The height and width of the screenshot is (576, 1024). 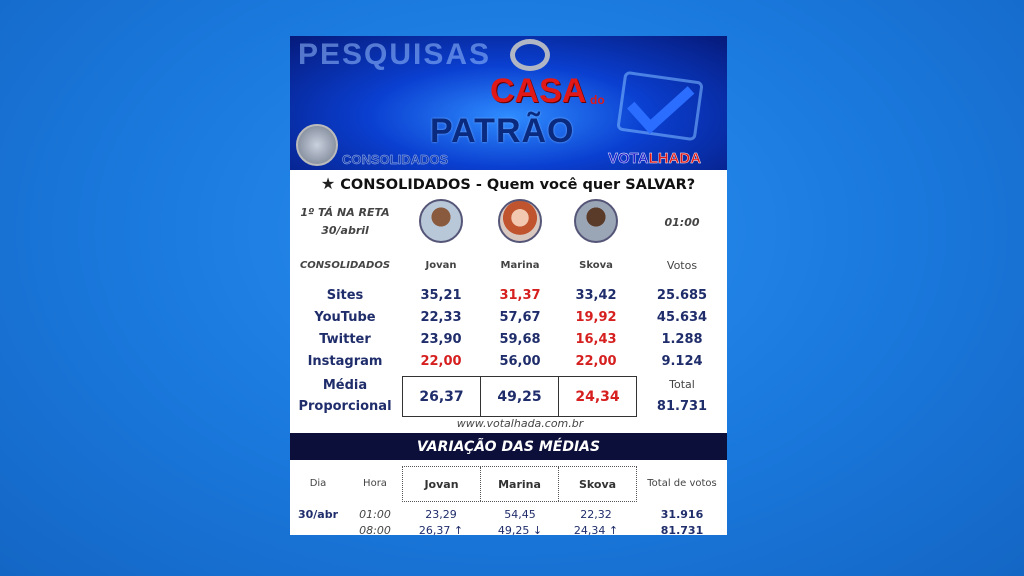 What do you see at coordinates (682, 339) in the screenshot?
I see `row-votes: 1.288` at bounding box center [682, 339].